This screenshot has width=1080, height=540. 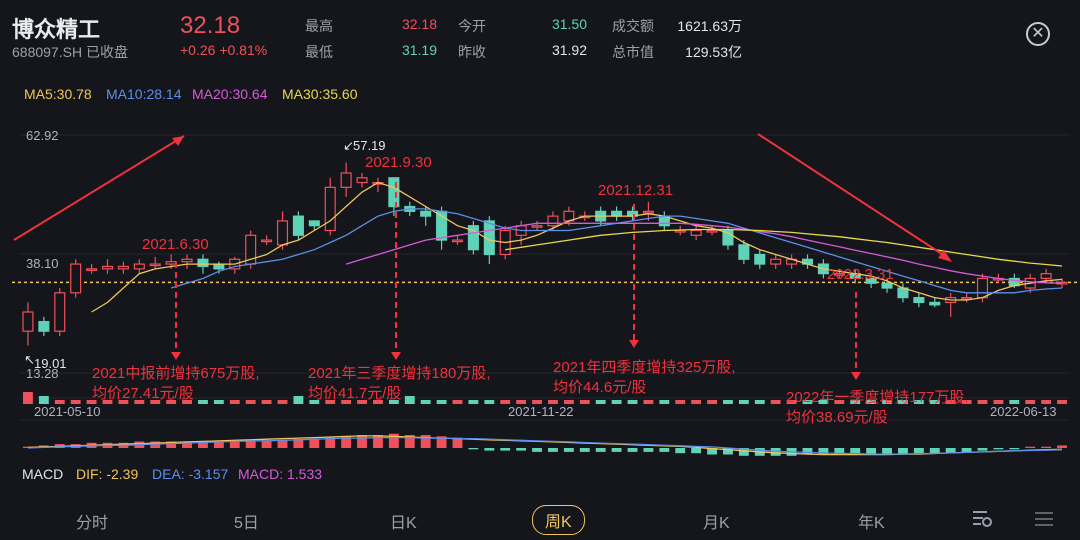 What do you see at coordinates (837, 417) in the screenshot?
I see `annotation-text-4b: 均价38.69元/股` at bounding box center [837, 417].